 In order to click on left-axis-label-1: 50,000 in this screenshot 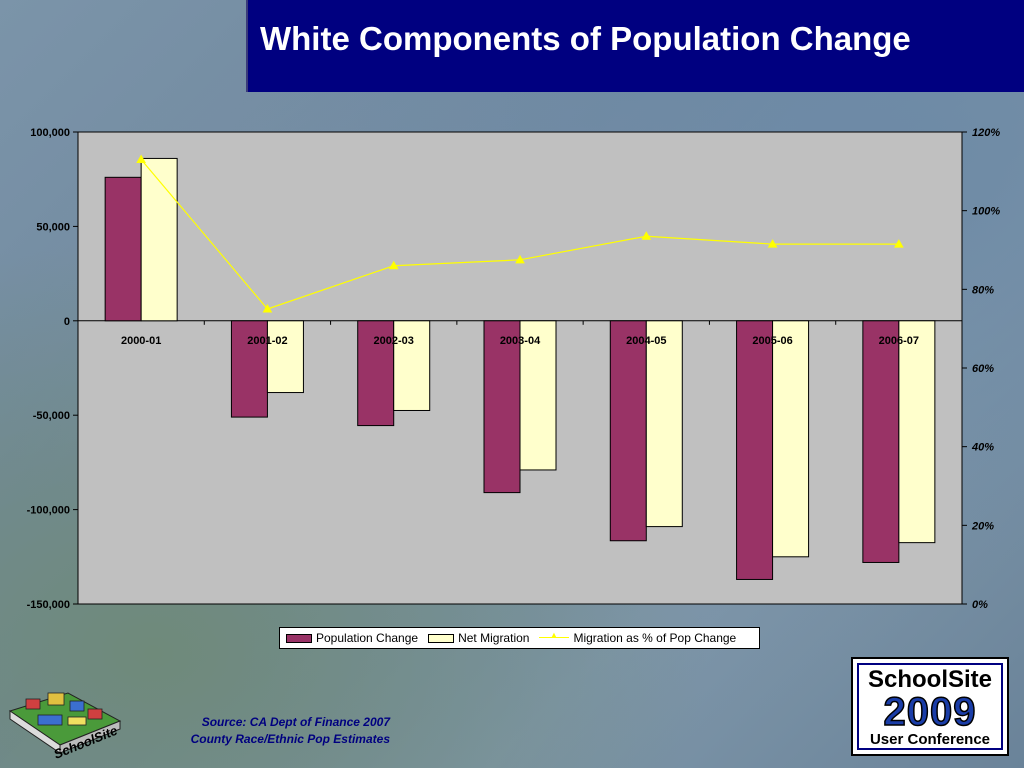, I will do `click(53, 227)`.